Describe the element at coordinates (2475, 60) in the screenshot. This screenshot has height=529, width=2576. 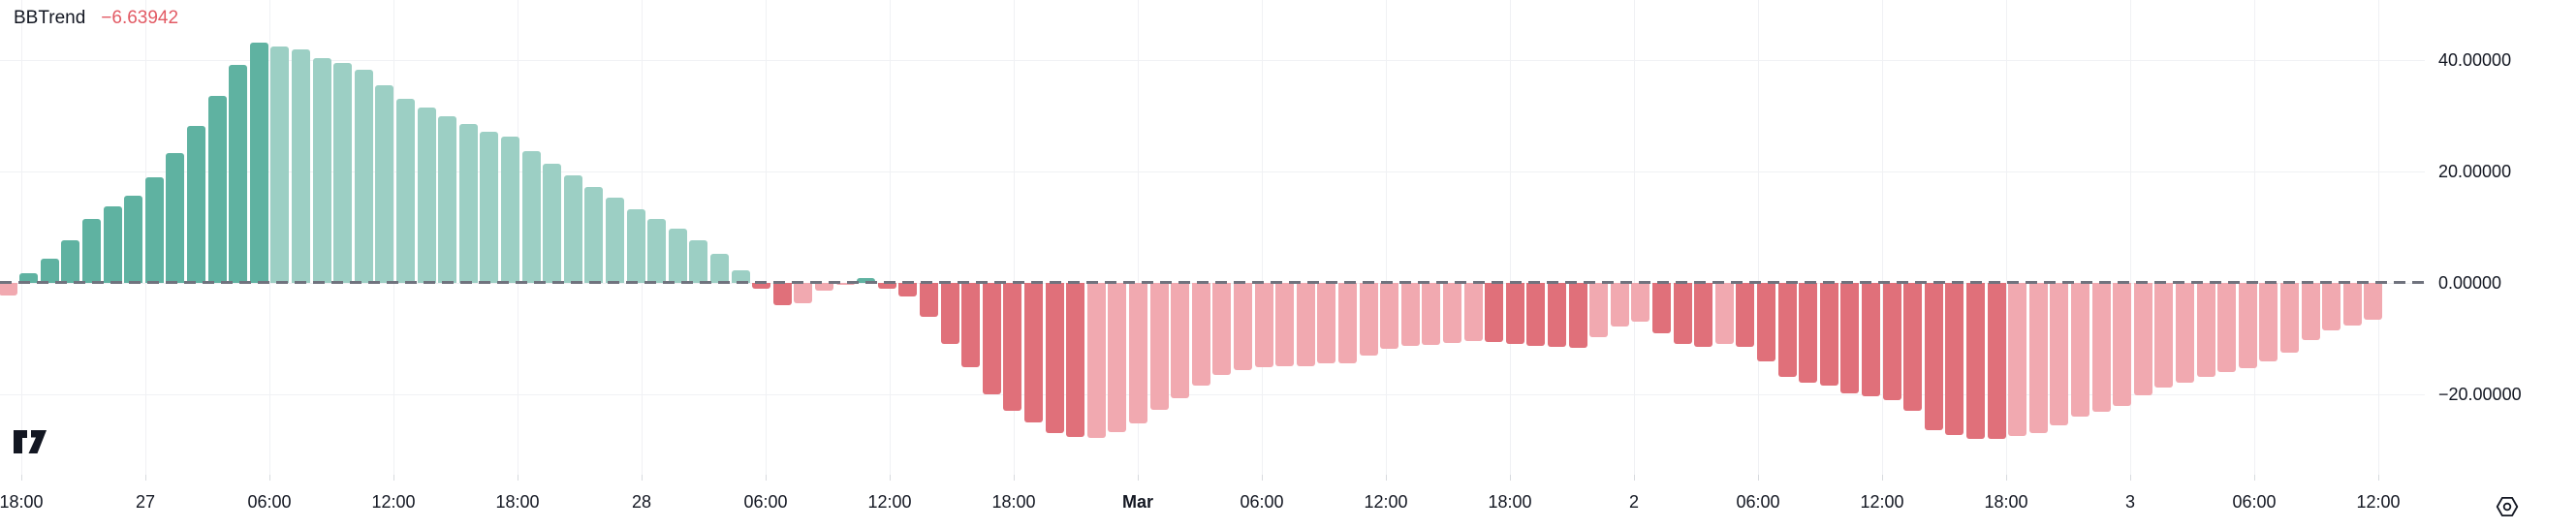
I see `price-scale-label: 40.00000` at that location.